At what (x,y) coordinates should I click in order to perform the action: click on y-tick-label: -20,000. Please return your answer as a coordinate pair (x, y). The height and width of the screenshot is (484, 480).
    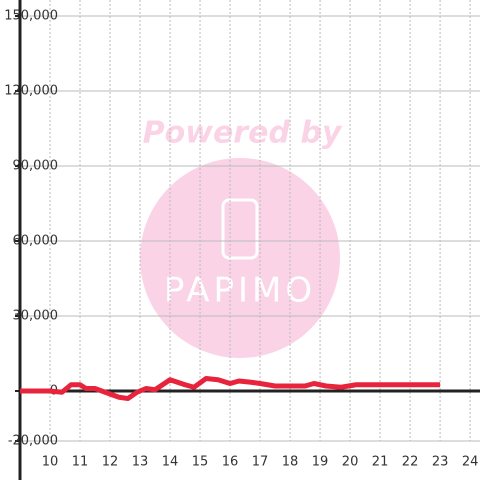
    Looking at the image, I should click on (33, 441).